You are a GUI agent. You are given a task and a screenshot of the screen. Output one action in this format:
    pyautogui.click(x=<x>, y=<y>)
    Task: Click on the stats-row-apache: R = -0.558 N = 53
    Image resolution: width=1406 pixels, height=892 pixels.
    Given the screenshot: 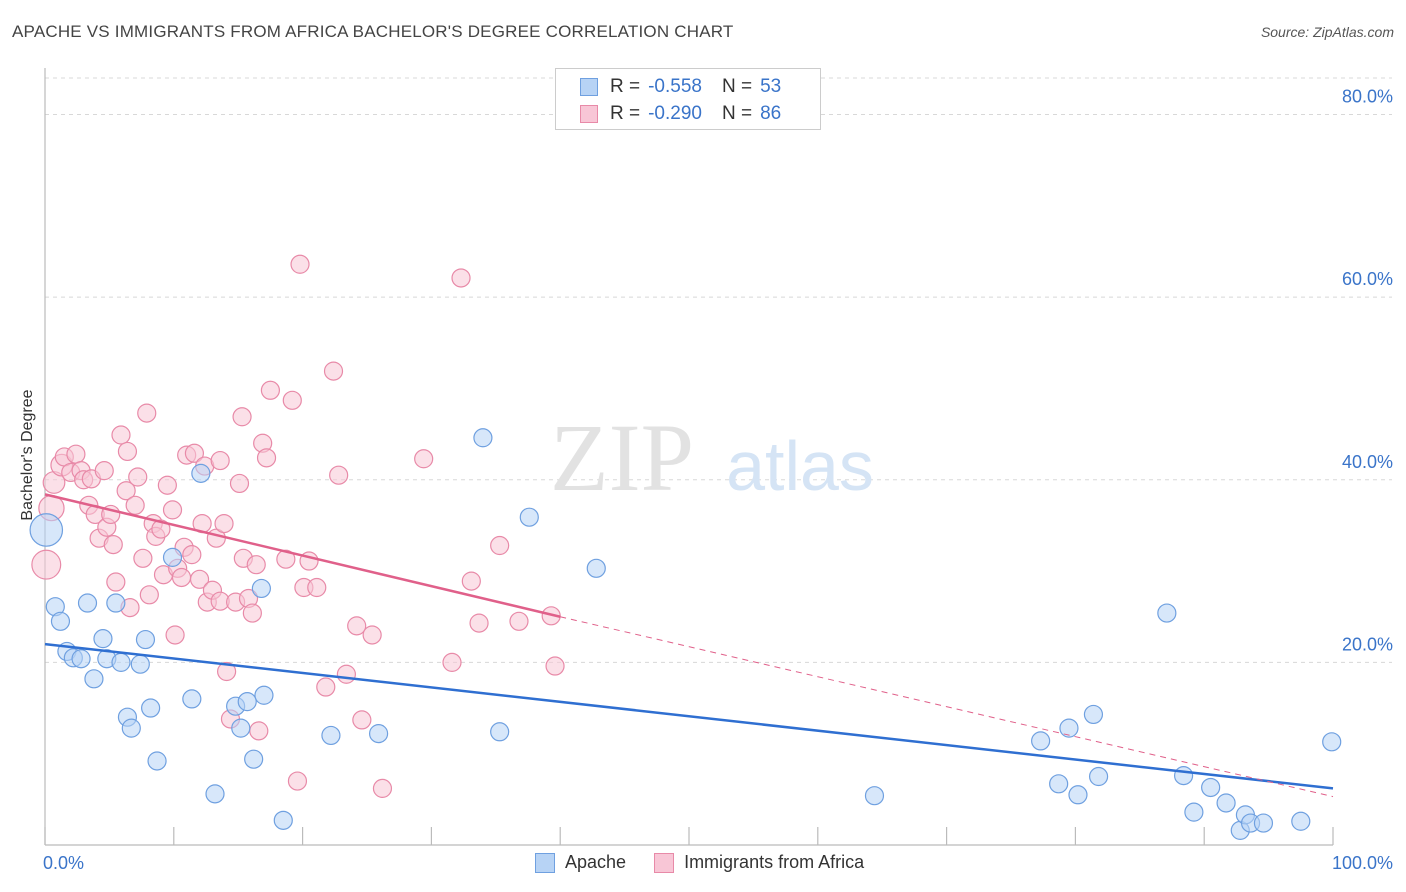 What is the action you would take?
    pyautogui.click(x=680, y=87)
    